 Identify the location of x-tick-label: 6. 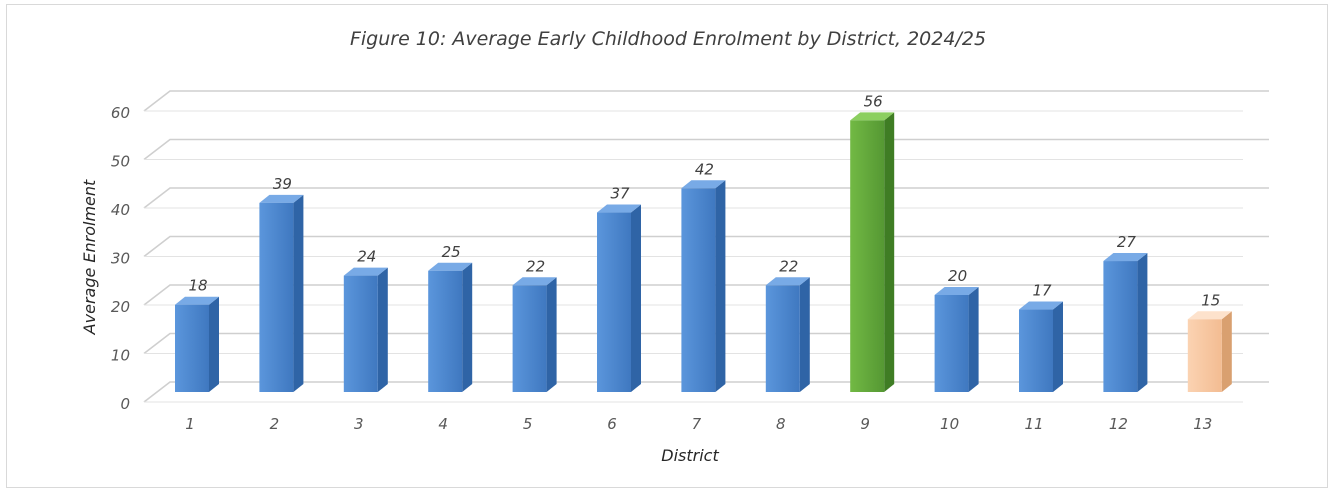
(612, 424).